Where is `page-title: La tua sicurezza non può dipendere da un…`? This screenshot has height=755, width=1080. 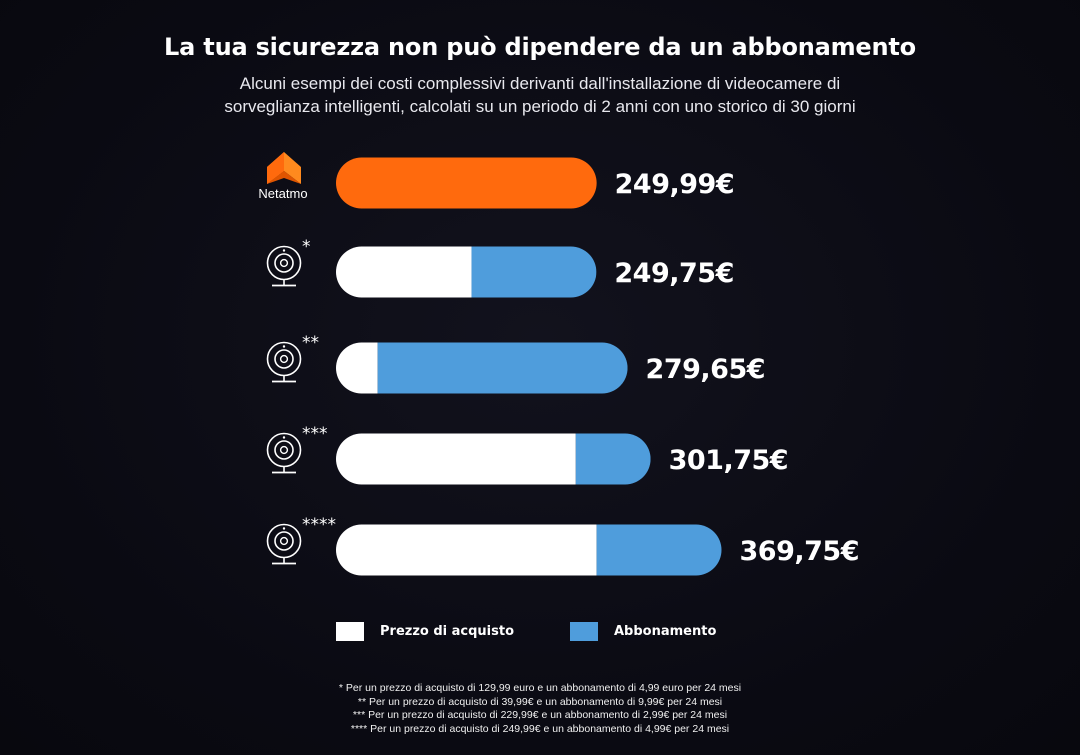 page-title: La tua sicurezza non può dipendere da un… is located at coordinates (540, 47).